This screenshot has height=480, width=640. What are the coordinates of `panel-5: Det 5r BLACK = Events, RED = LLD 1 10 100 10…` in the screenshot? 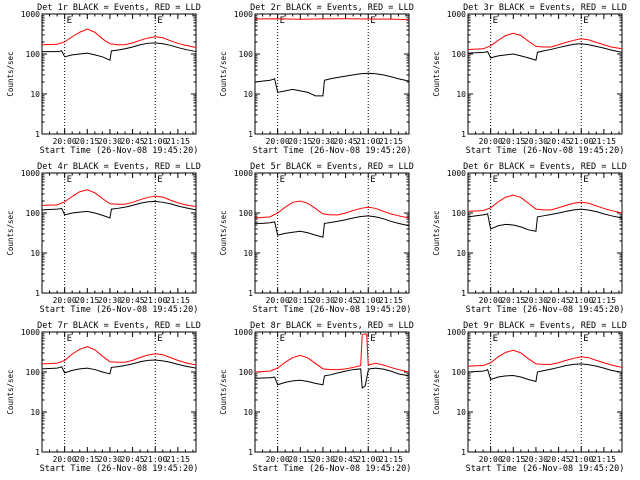 It's located at (316, 238).